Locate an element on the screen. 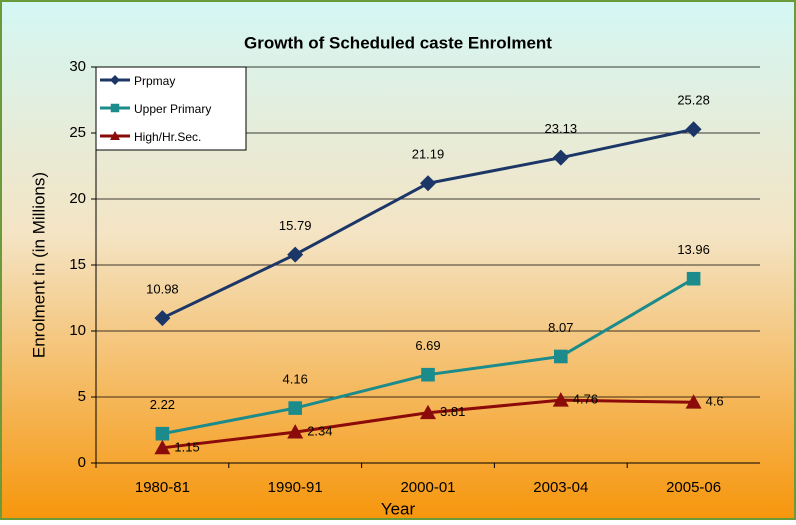 The image size is (796, 525). y-tick-label: 5 is located at coordinates (82, 396).